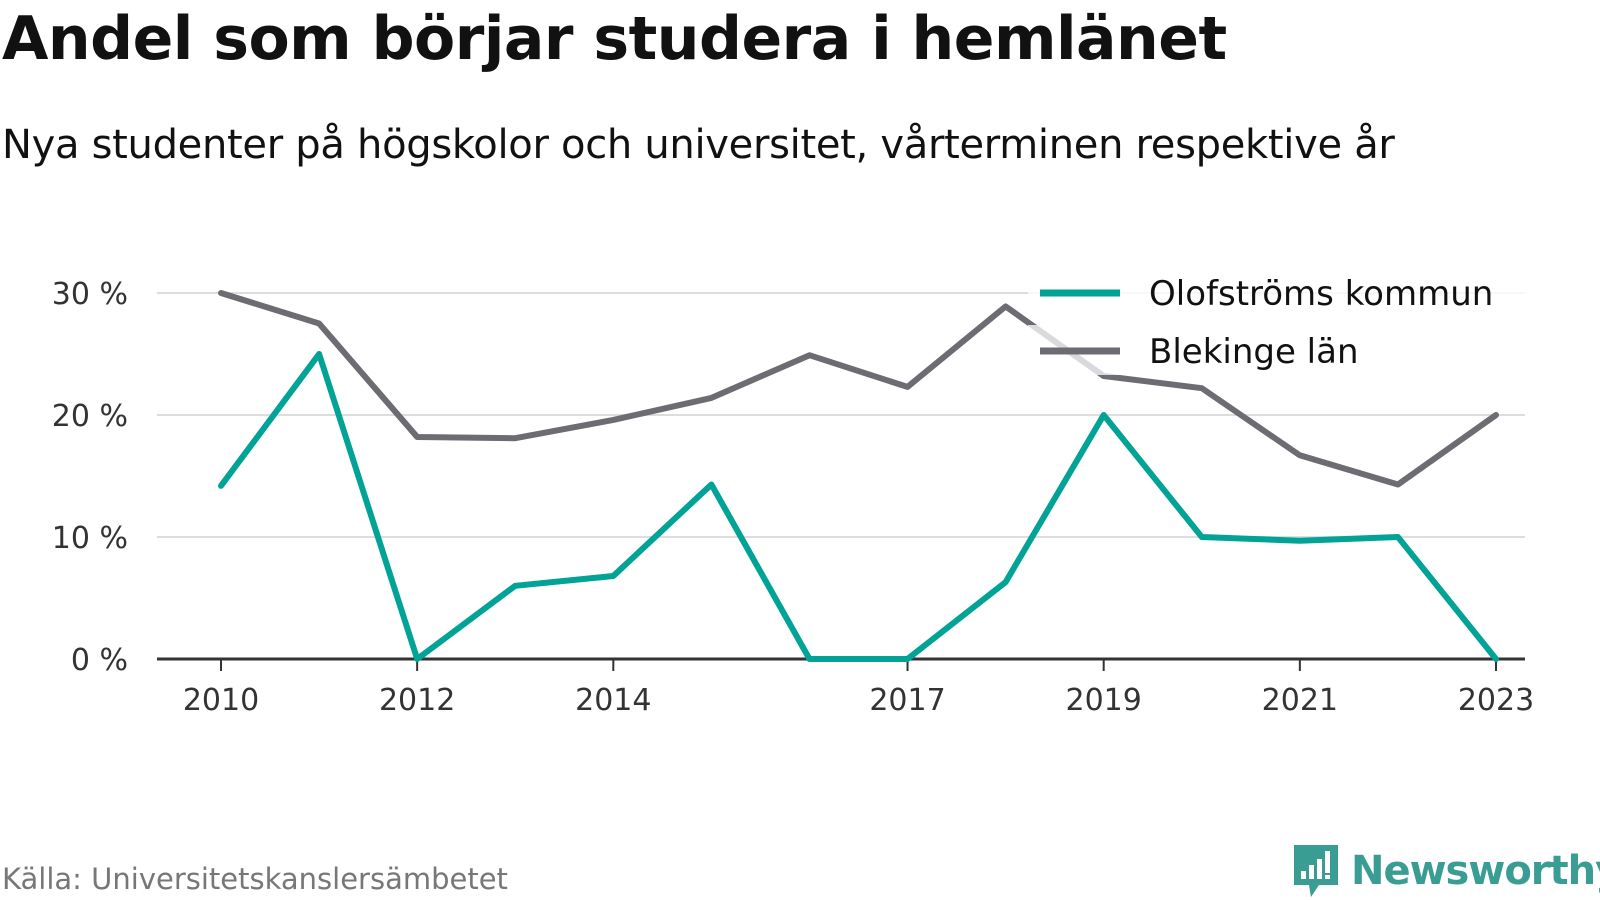  What do you see at coordinates (907, 700) in the screenshot?
I see `x-tick-label: 2017` at bounding box center [907, 700].